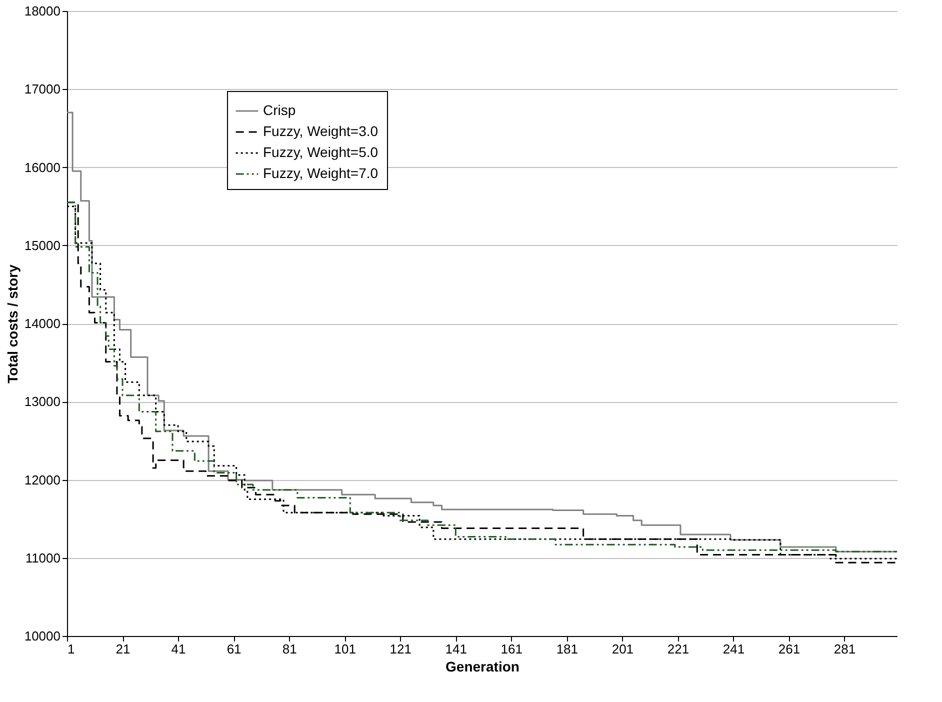  Describe the element at coordinates (42, 89) in the screenshot. I see `y-tick-label: 17000` at that location.